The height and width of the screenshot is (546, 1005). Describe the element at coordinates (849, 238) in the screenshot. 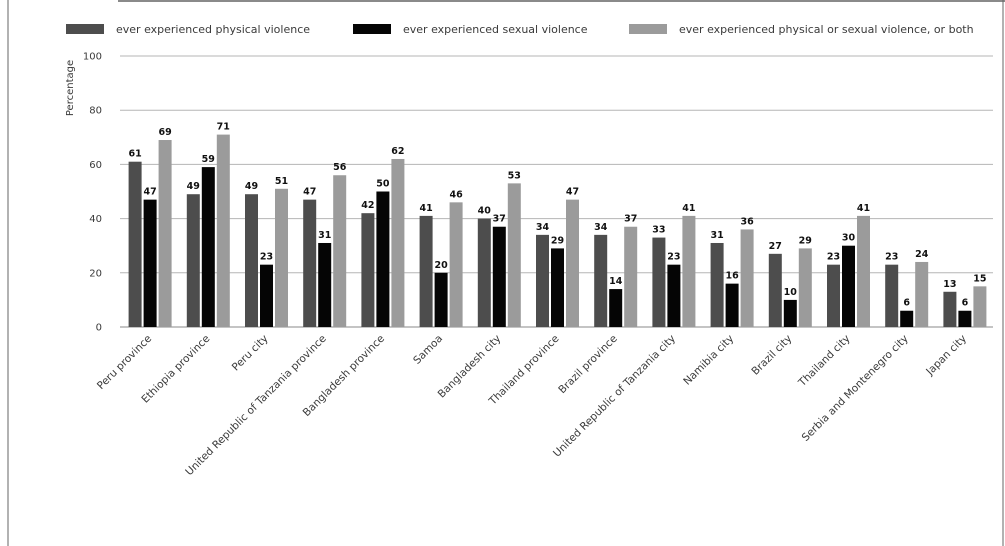

I see `data-label: 30` at that location.